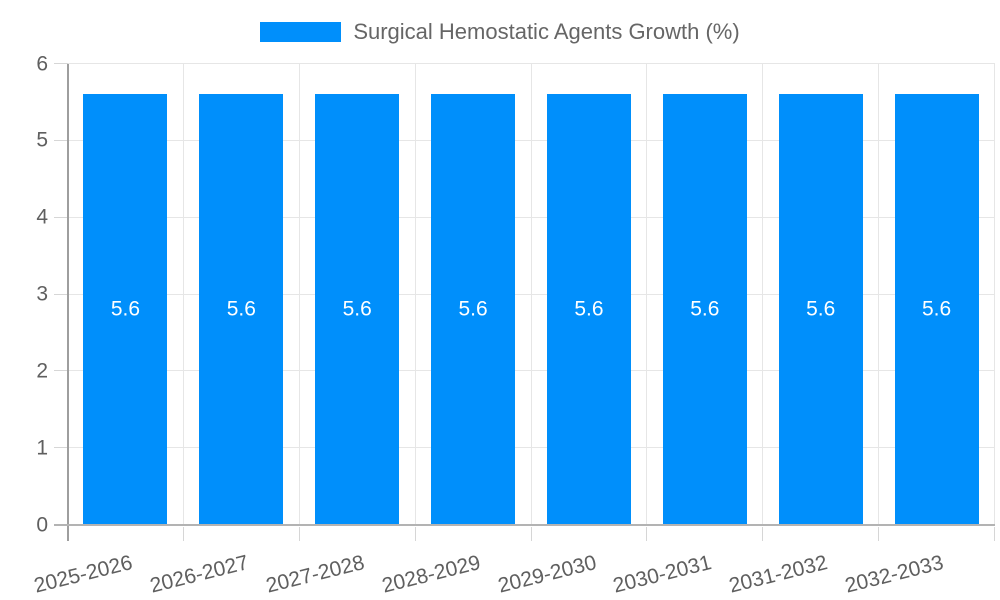 This screenshot has width=1000, height=600. I want to click on bar-2025-2026, so click(125, 309).